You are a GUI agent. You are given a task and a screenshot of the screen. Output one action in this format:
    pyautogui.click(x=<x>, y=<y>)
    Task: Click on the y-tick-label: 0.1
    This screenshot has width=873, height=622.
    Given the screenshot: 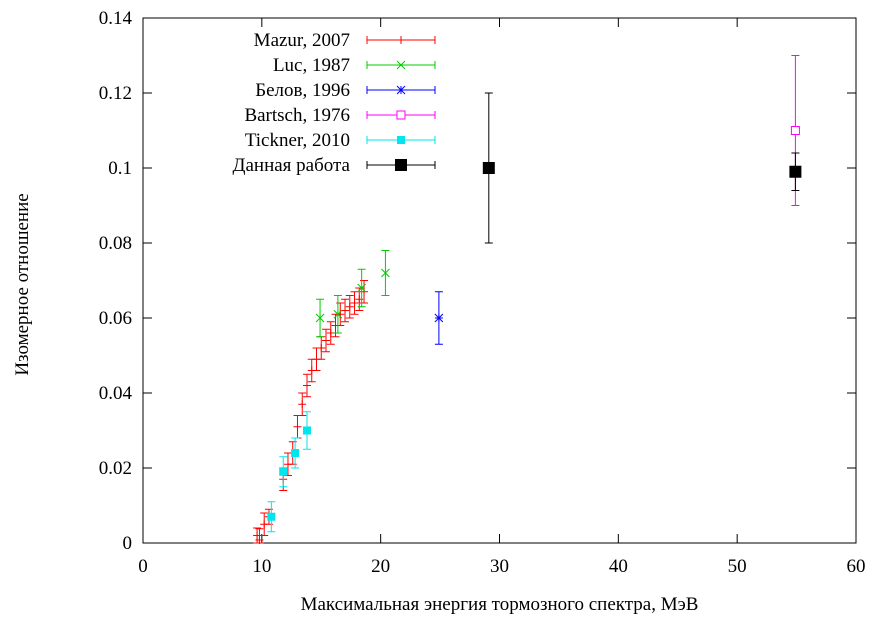 What is the action you would take?
    pyautogui.click(x=120, y=168)
    